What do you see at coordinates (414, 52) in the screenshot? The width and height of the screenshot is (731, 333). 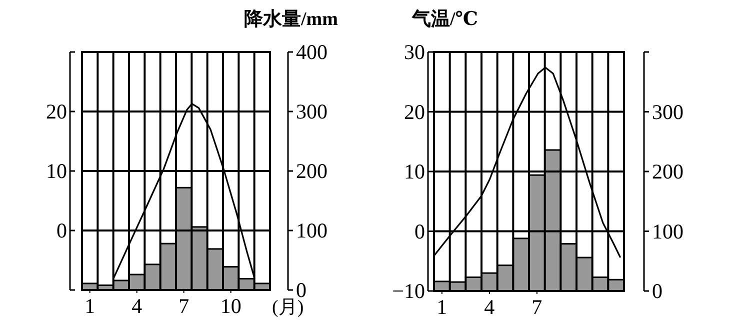 I see `y-tick-label: 30` at bounding box center [414, 52].